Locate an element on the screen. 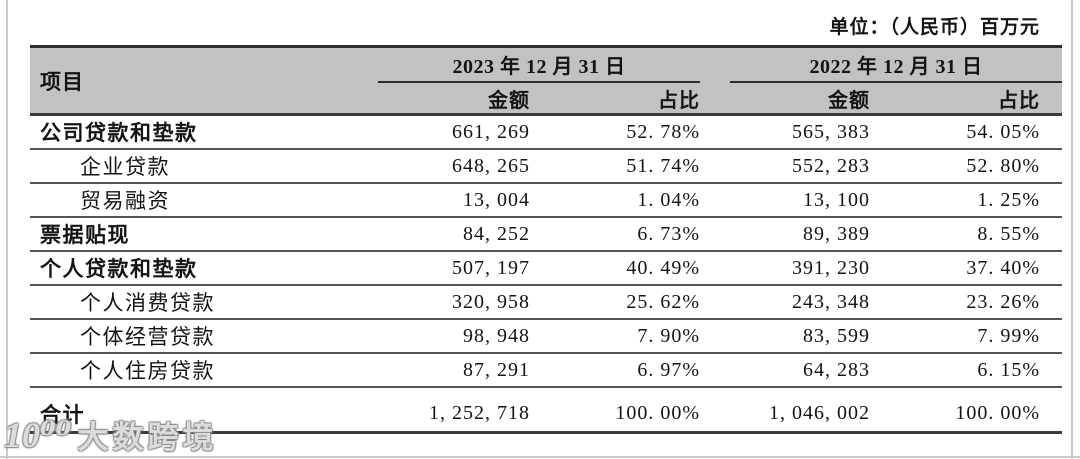 This screenshot has width=1080, height=459. page-border-bottom is located at coordinates (540, 457).